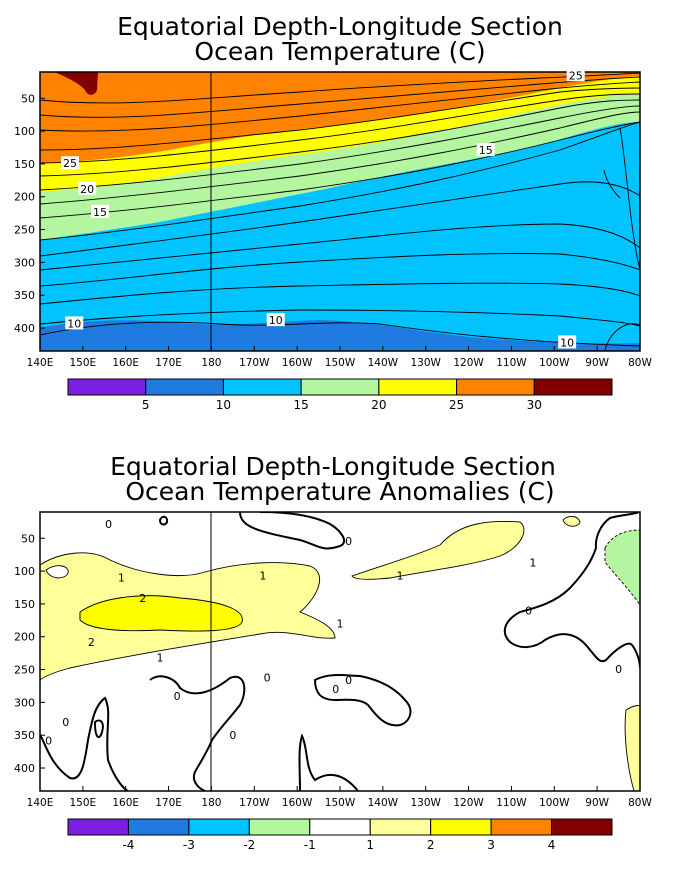 This screenshot has width=680, height=884. What do you see at coordinates (339, 491) in the screenshot?
I see `chart2-subtitle: Ocean Temperature Anomalies (C)` at bounding box center [339, 491].